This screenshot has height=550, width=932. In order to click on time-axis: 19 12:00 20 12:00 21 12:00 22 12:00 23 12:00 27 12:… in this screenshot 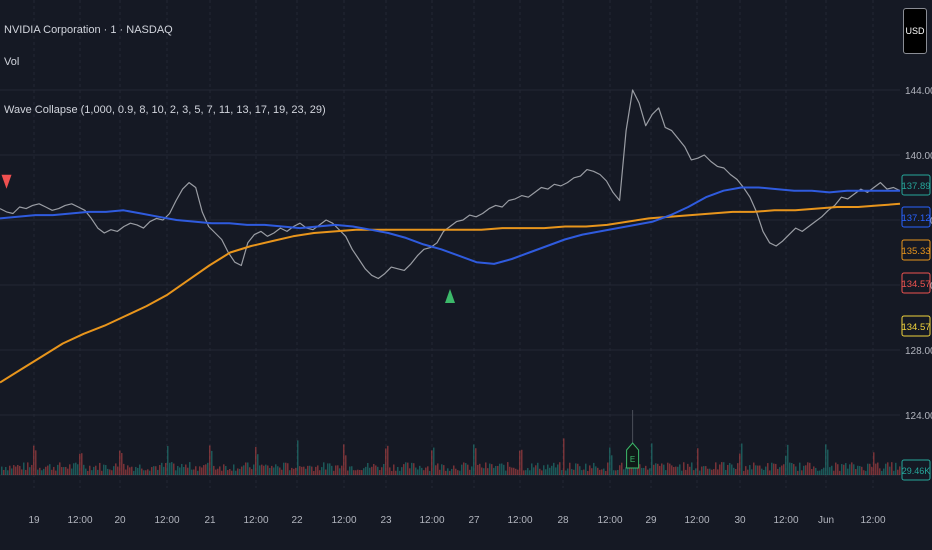, I will do `click(457, 520)`.